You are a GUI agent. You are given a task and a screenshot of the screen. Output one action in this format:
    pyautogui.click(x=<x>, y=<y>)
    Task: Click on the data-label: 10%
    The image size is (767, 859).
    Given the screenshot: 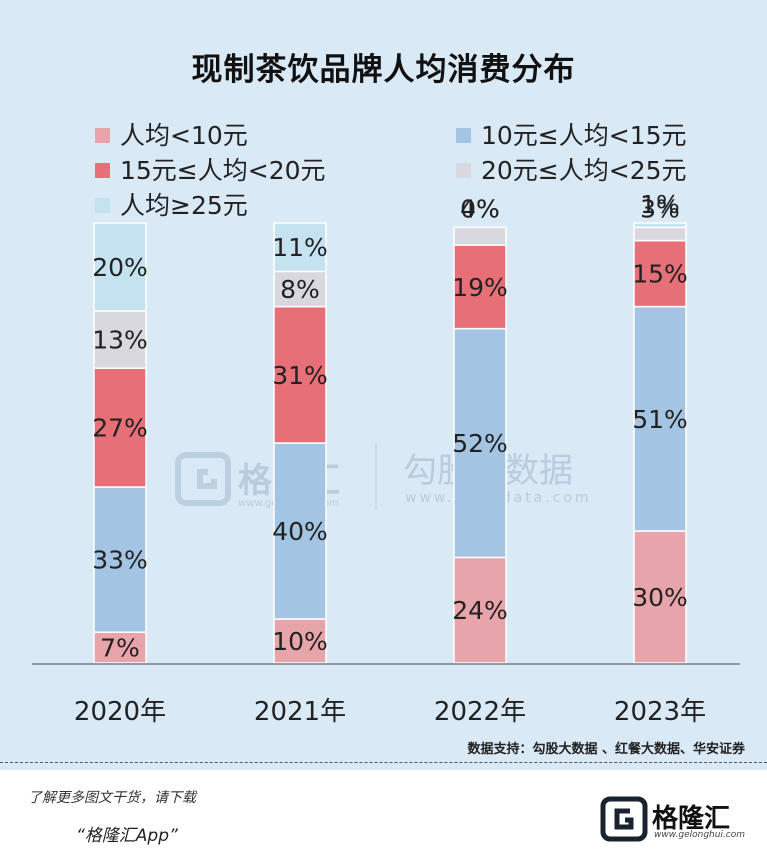 What is the action you would take?
    pyautogui.click(x=300, y=641)
    